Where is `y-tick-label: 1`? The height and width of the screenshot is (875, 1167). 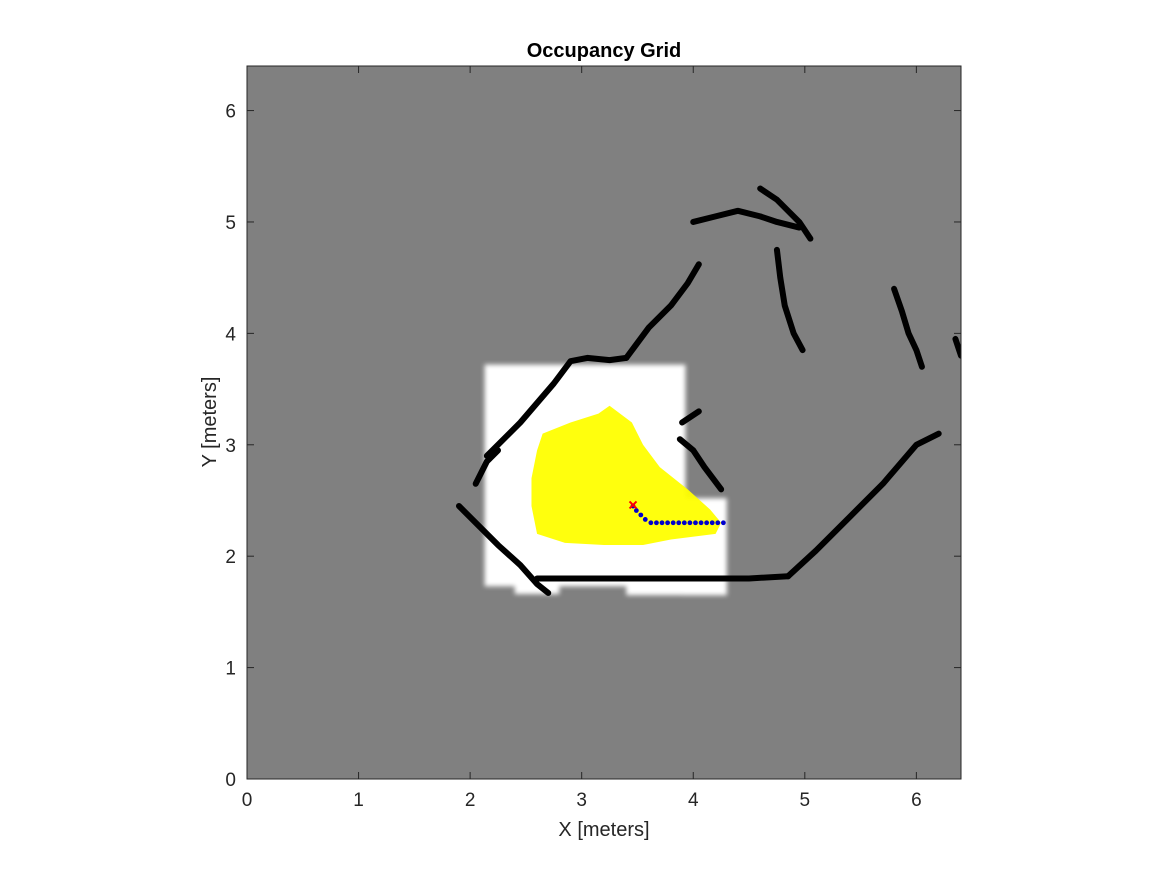 y-tick-label: 1 is located at coordinates (230, 669).